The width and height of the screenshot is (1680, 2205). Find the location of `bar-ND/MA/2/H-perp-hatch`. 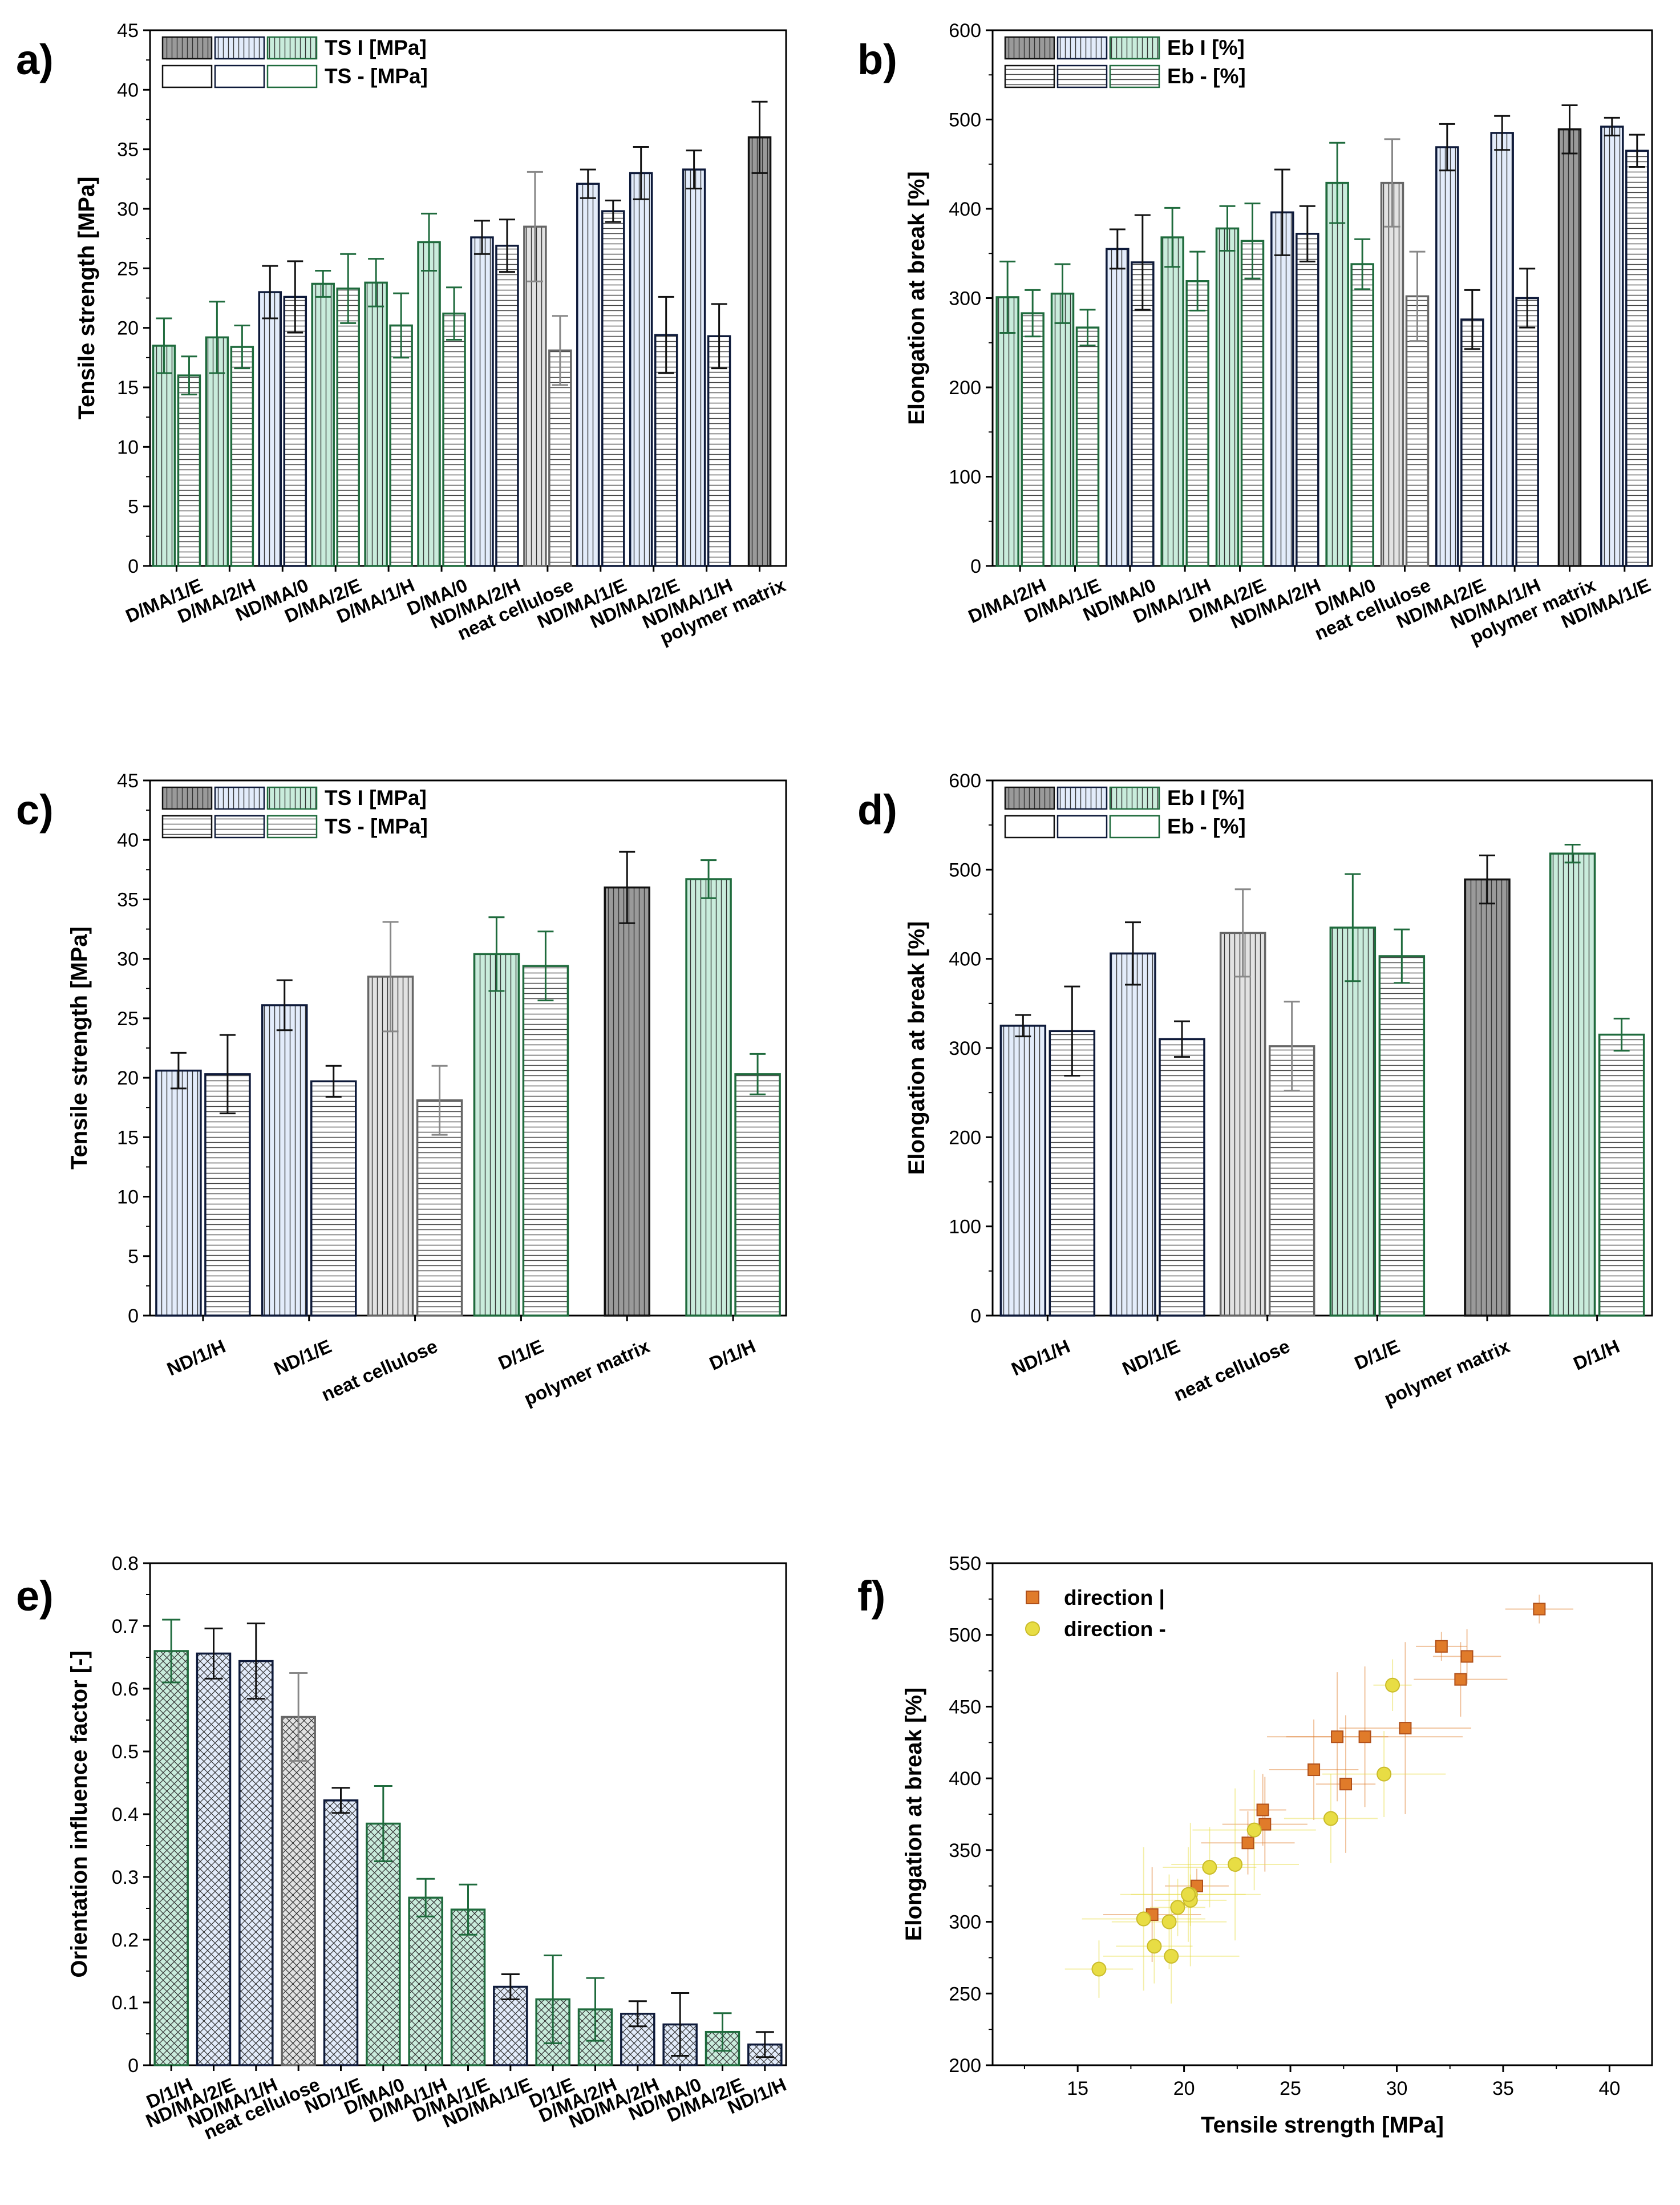

bar-ND/MA/2/H-perp-hatch is located at coordinates (1307, 400).